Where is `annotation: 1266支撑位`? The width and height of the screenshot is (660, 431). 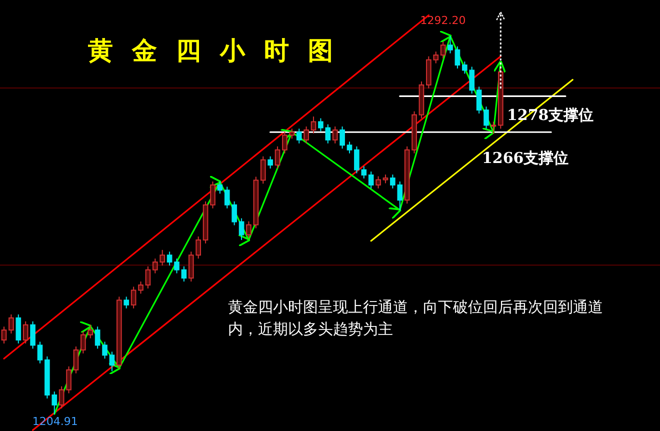 annotation: 1266支撑位 is located at coordinates (525, 158).